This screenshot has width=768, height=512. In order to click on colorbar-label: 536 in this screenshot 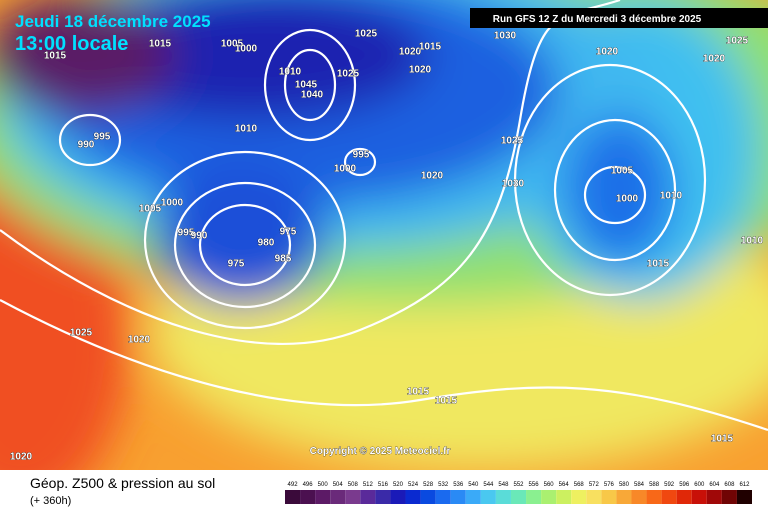, I will do `click(458, 485)`.